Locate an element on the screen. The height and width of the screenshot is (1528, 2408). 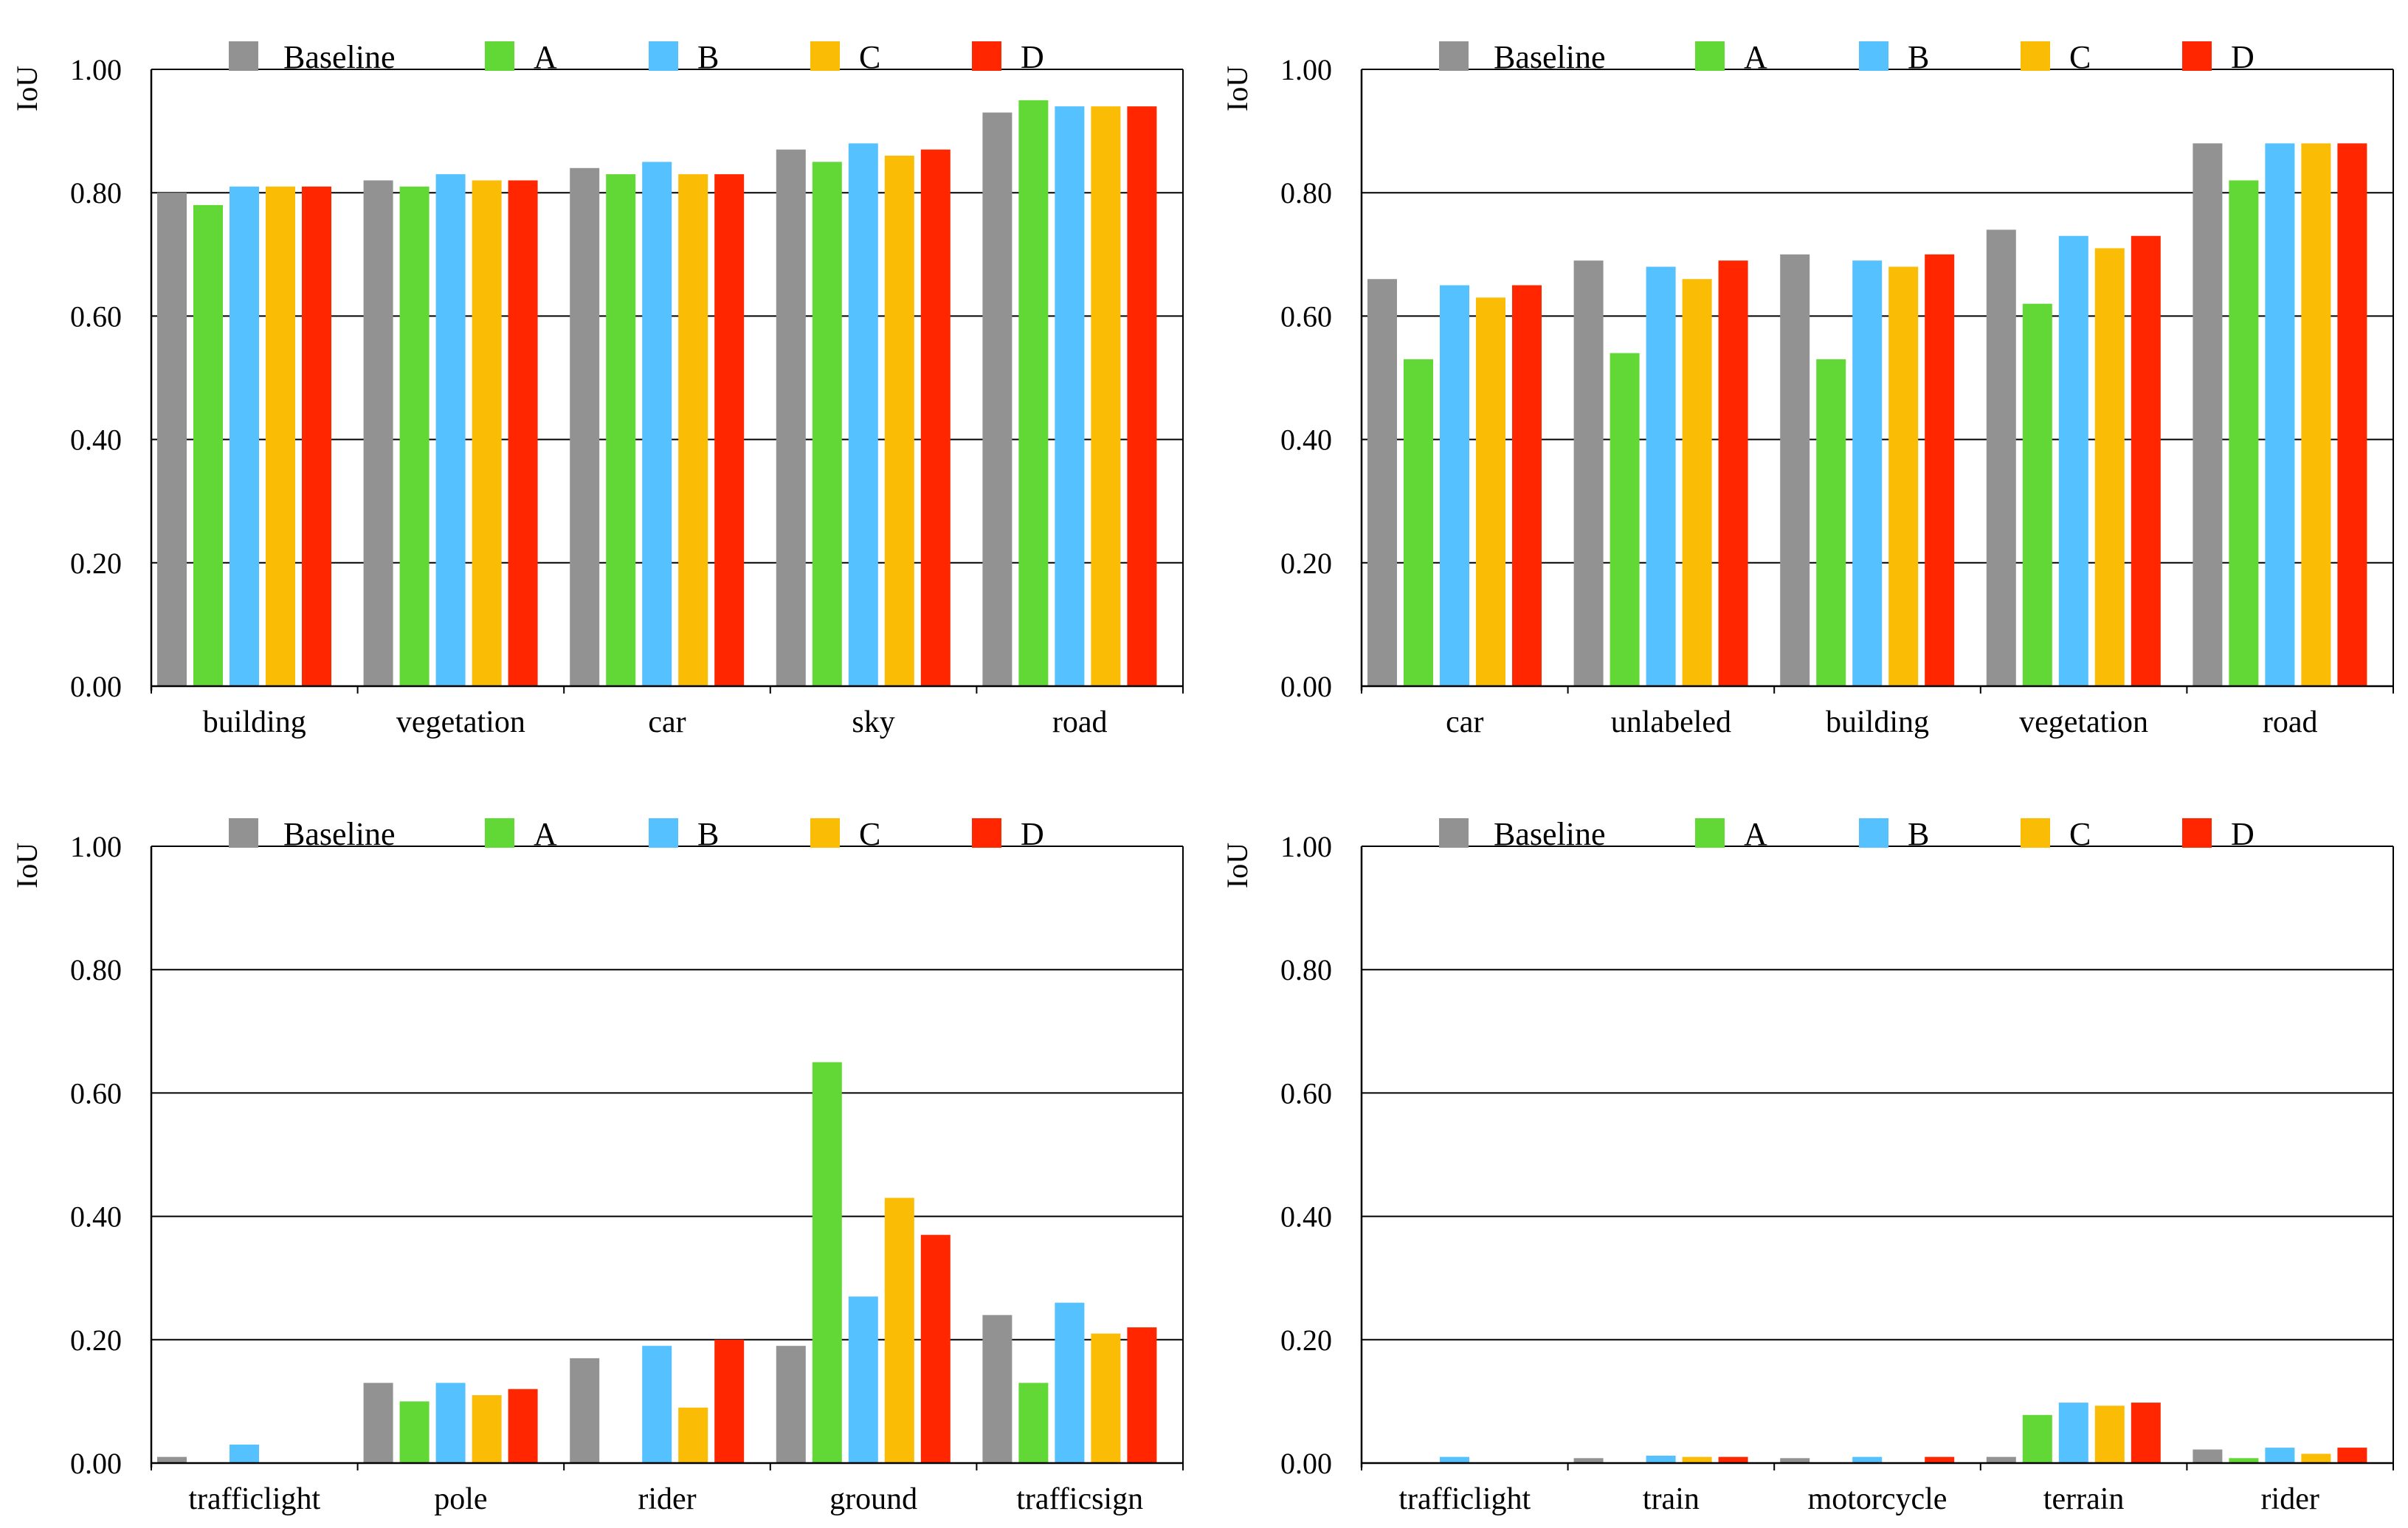
bar-b-vegetation is located at coordinates (2073, 461).